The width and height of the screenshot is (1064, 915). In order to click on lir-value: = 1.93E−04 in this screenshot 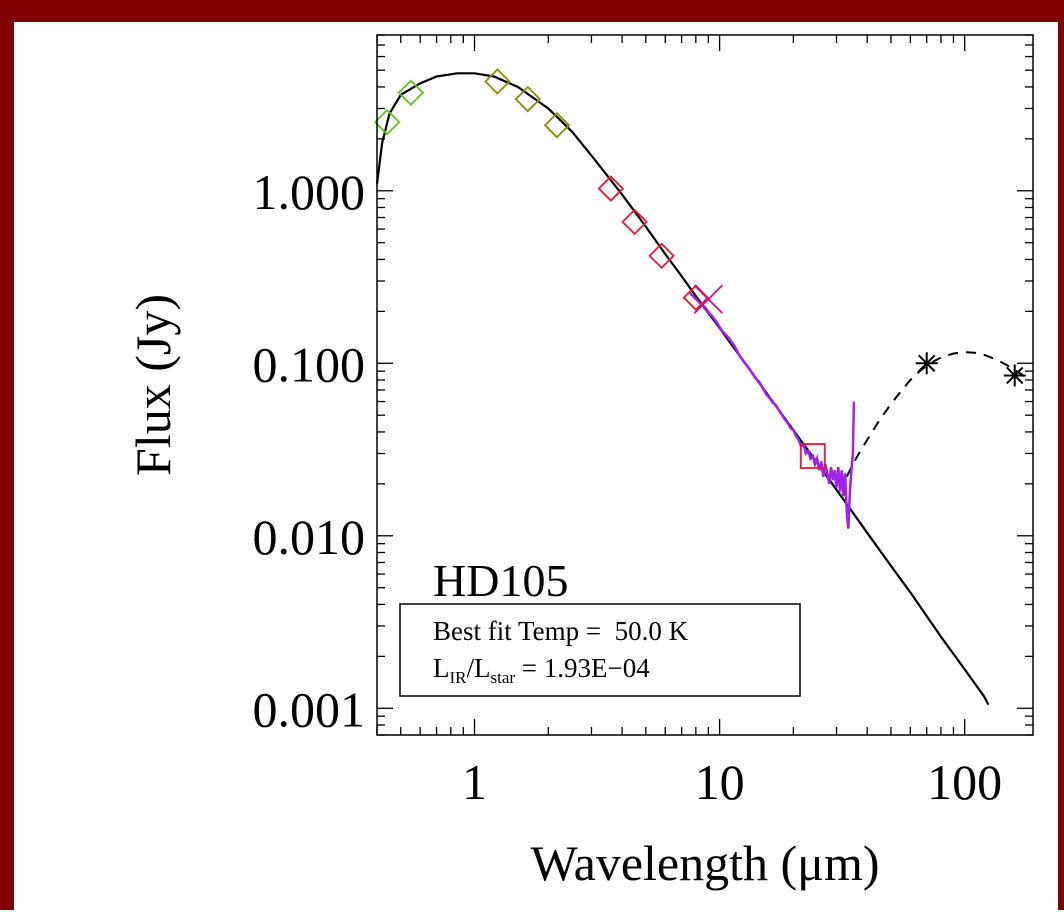, I will do `click(582, 668)`.